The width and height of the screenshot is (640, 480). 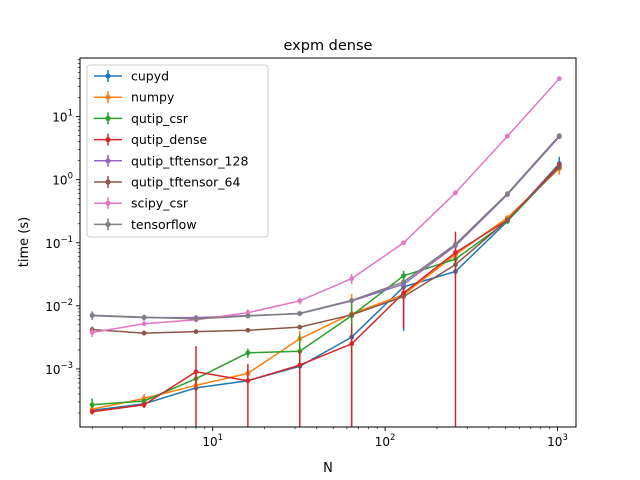 I want to click on y-axis-label: time (s), so click(x=24, y=242).